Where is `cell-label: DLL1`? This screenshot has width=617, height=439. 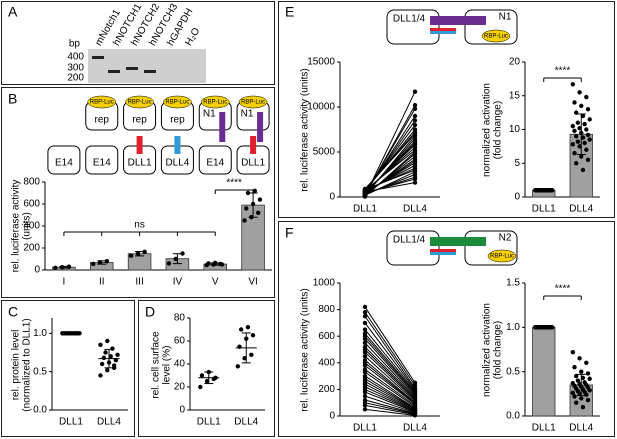 cell-label: DLL1 is located at coordinates (140, 163).